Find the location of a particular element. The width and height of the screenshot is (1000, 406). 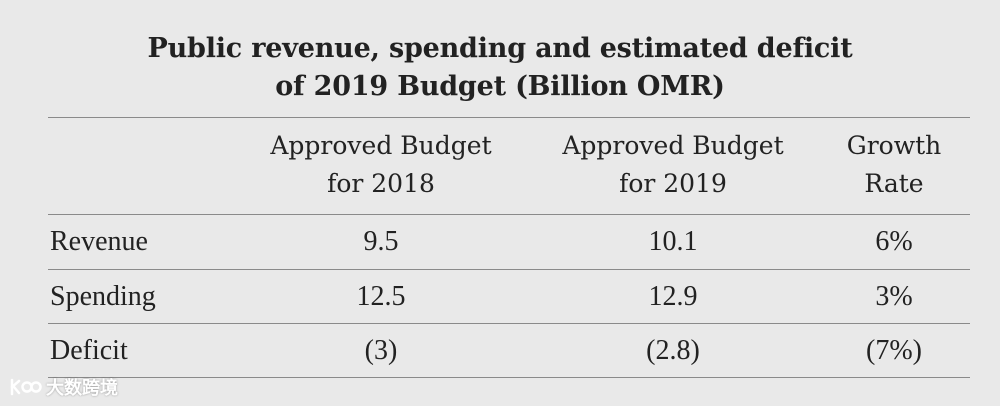

revenue-2018-value: 9.5 is located at coordinates (381, 241).